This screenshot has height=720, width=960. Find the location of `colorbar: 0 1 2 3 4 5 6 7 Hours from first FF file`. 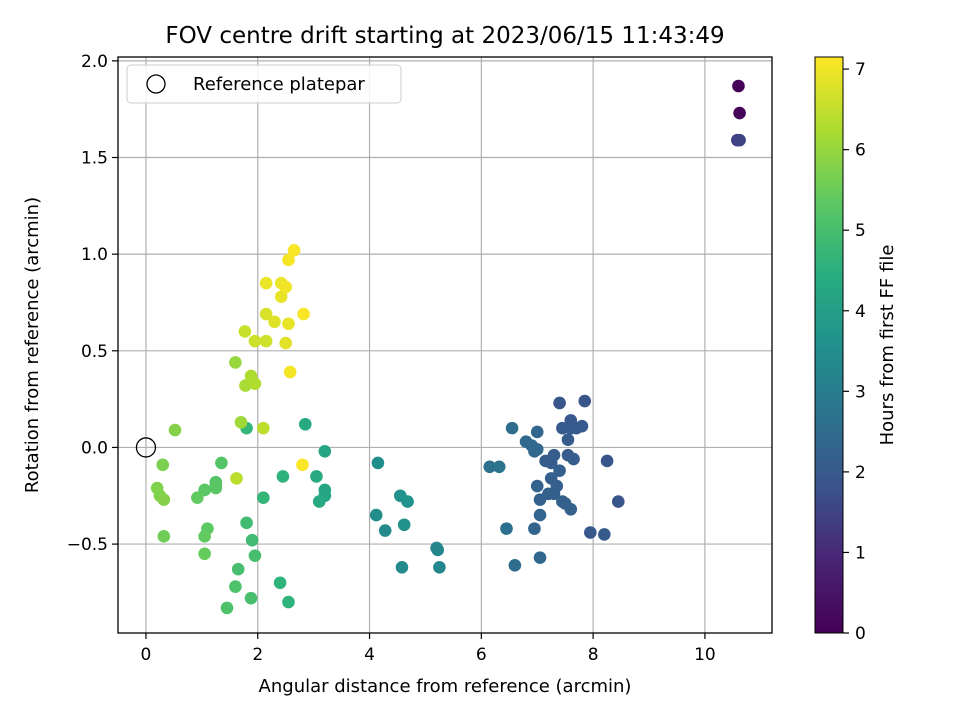

colorbar: 0 1 2 3 4 5 6 7 Hours from first FF file is located at coordinates (856, 350).